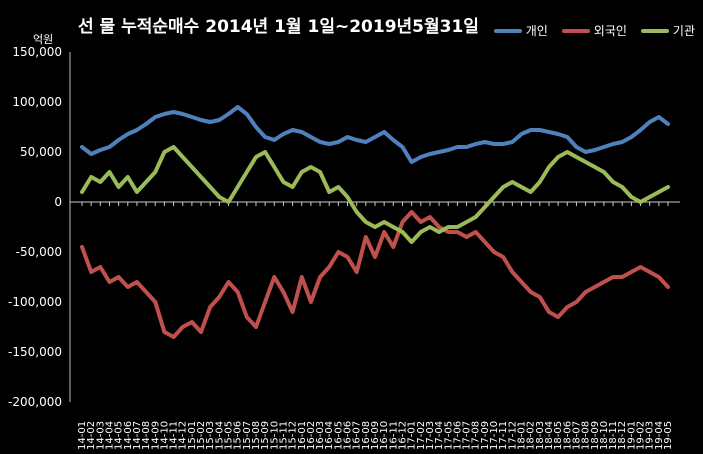  What do you see at coordinates (357, 435) in the screenshot?
I see `x-tick-label: 16-07` at bounding box center [357, 435].